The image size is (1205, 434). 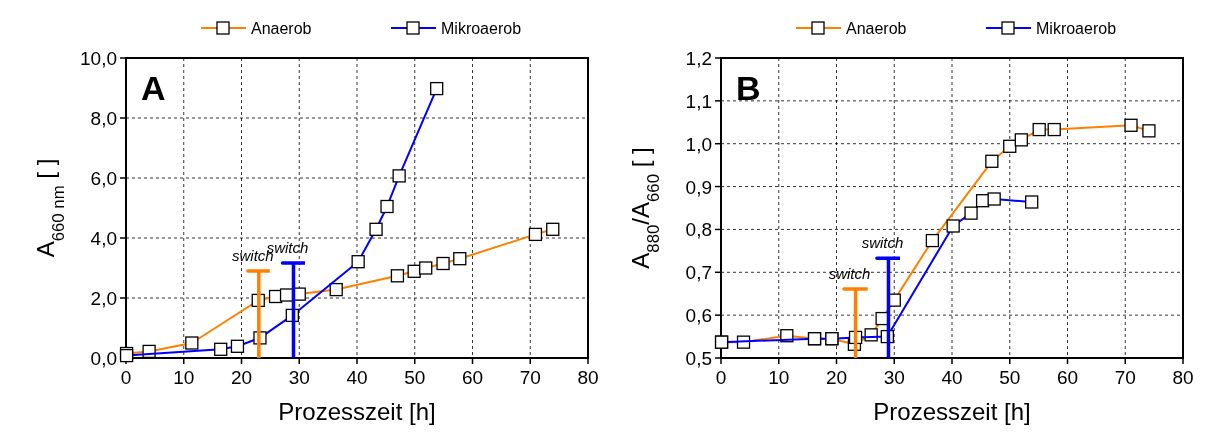 What do you see at coordinates (103, 358) in the screenshot?
I see `y-tick-label: 0,0` at bounding box center [103, 358].